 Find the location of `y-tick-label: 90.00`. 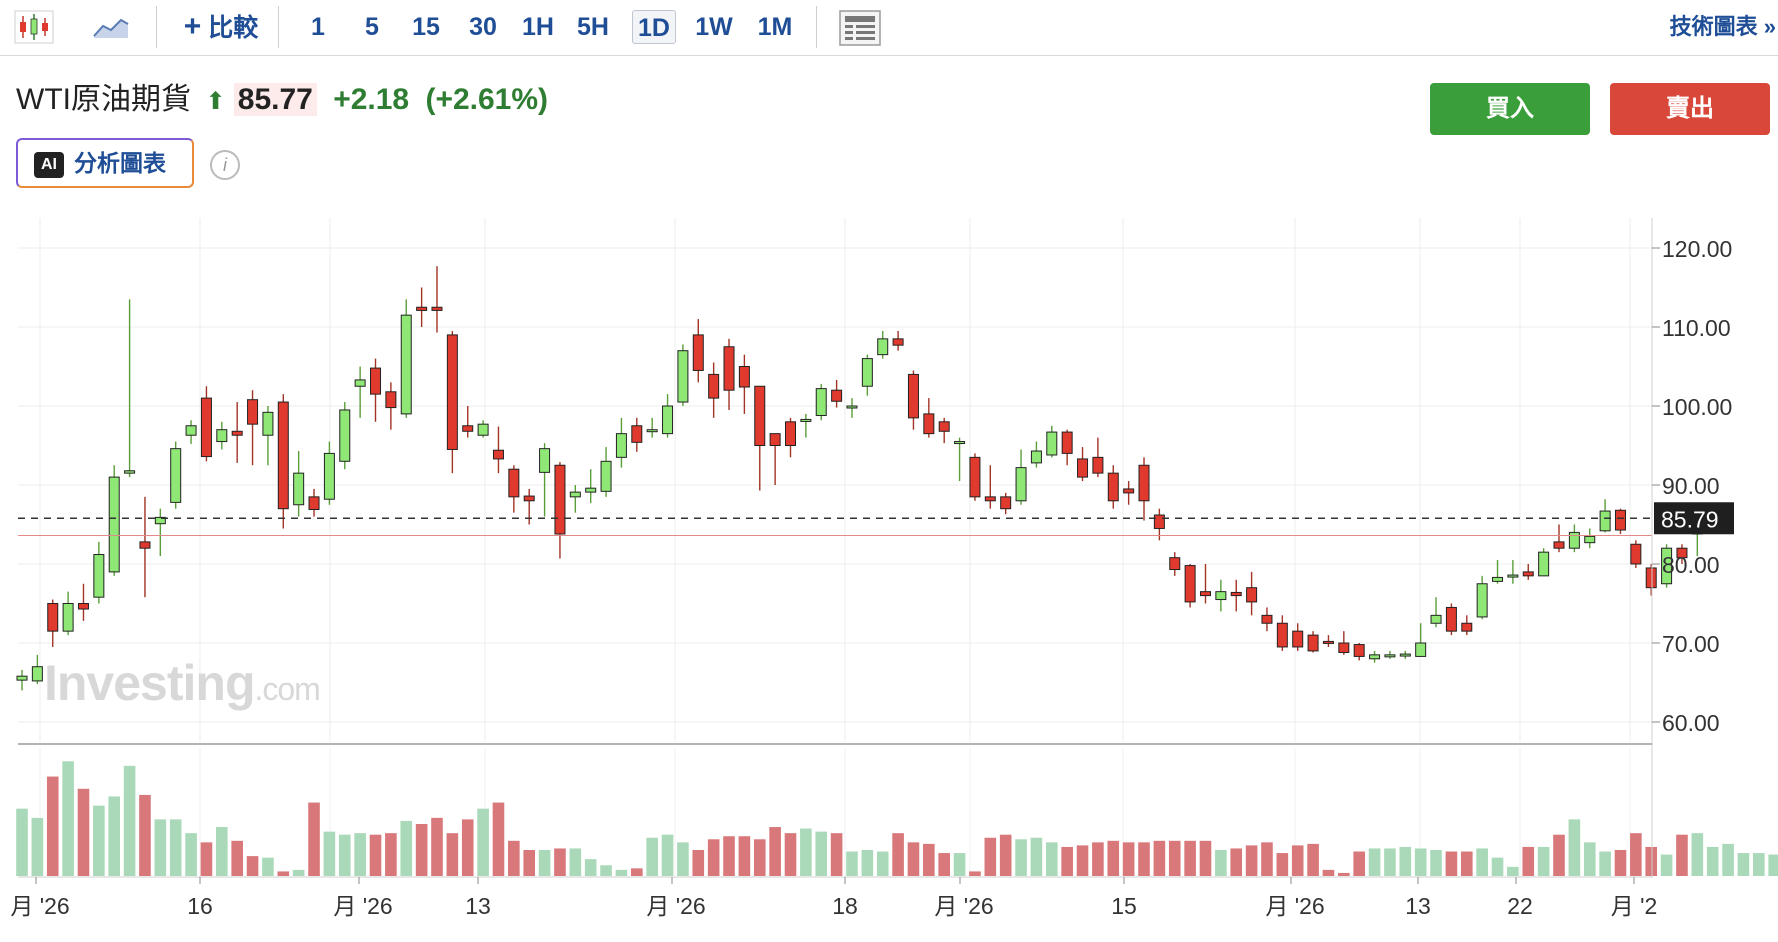

y-tick-label: 90.00 is located at coordinates (1691, 486).